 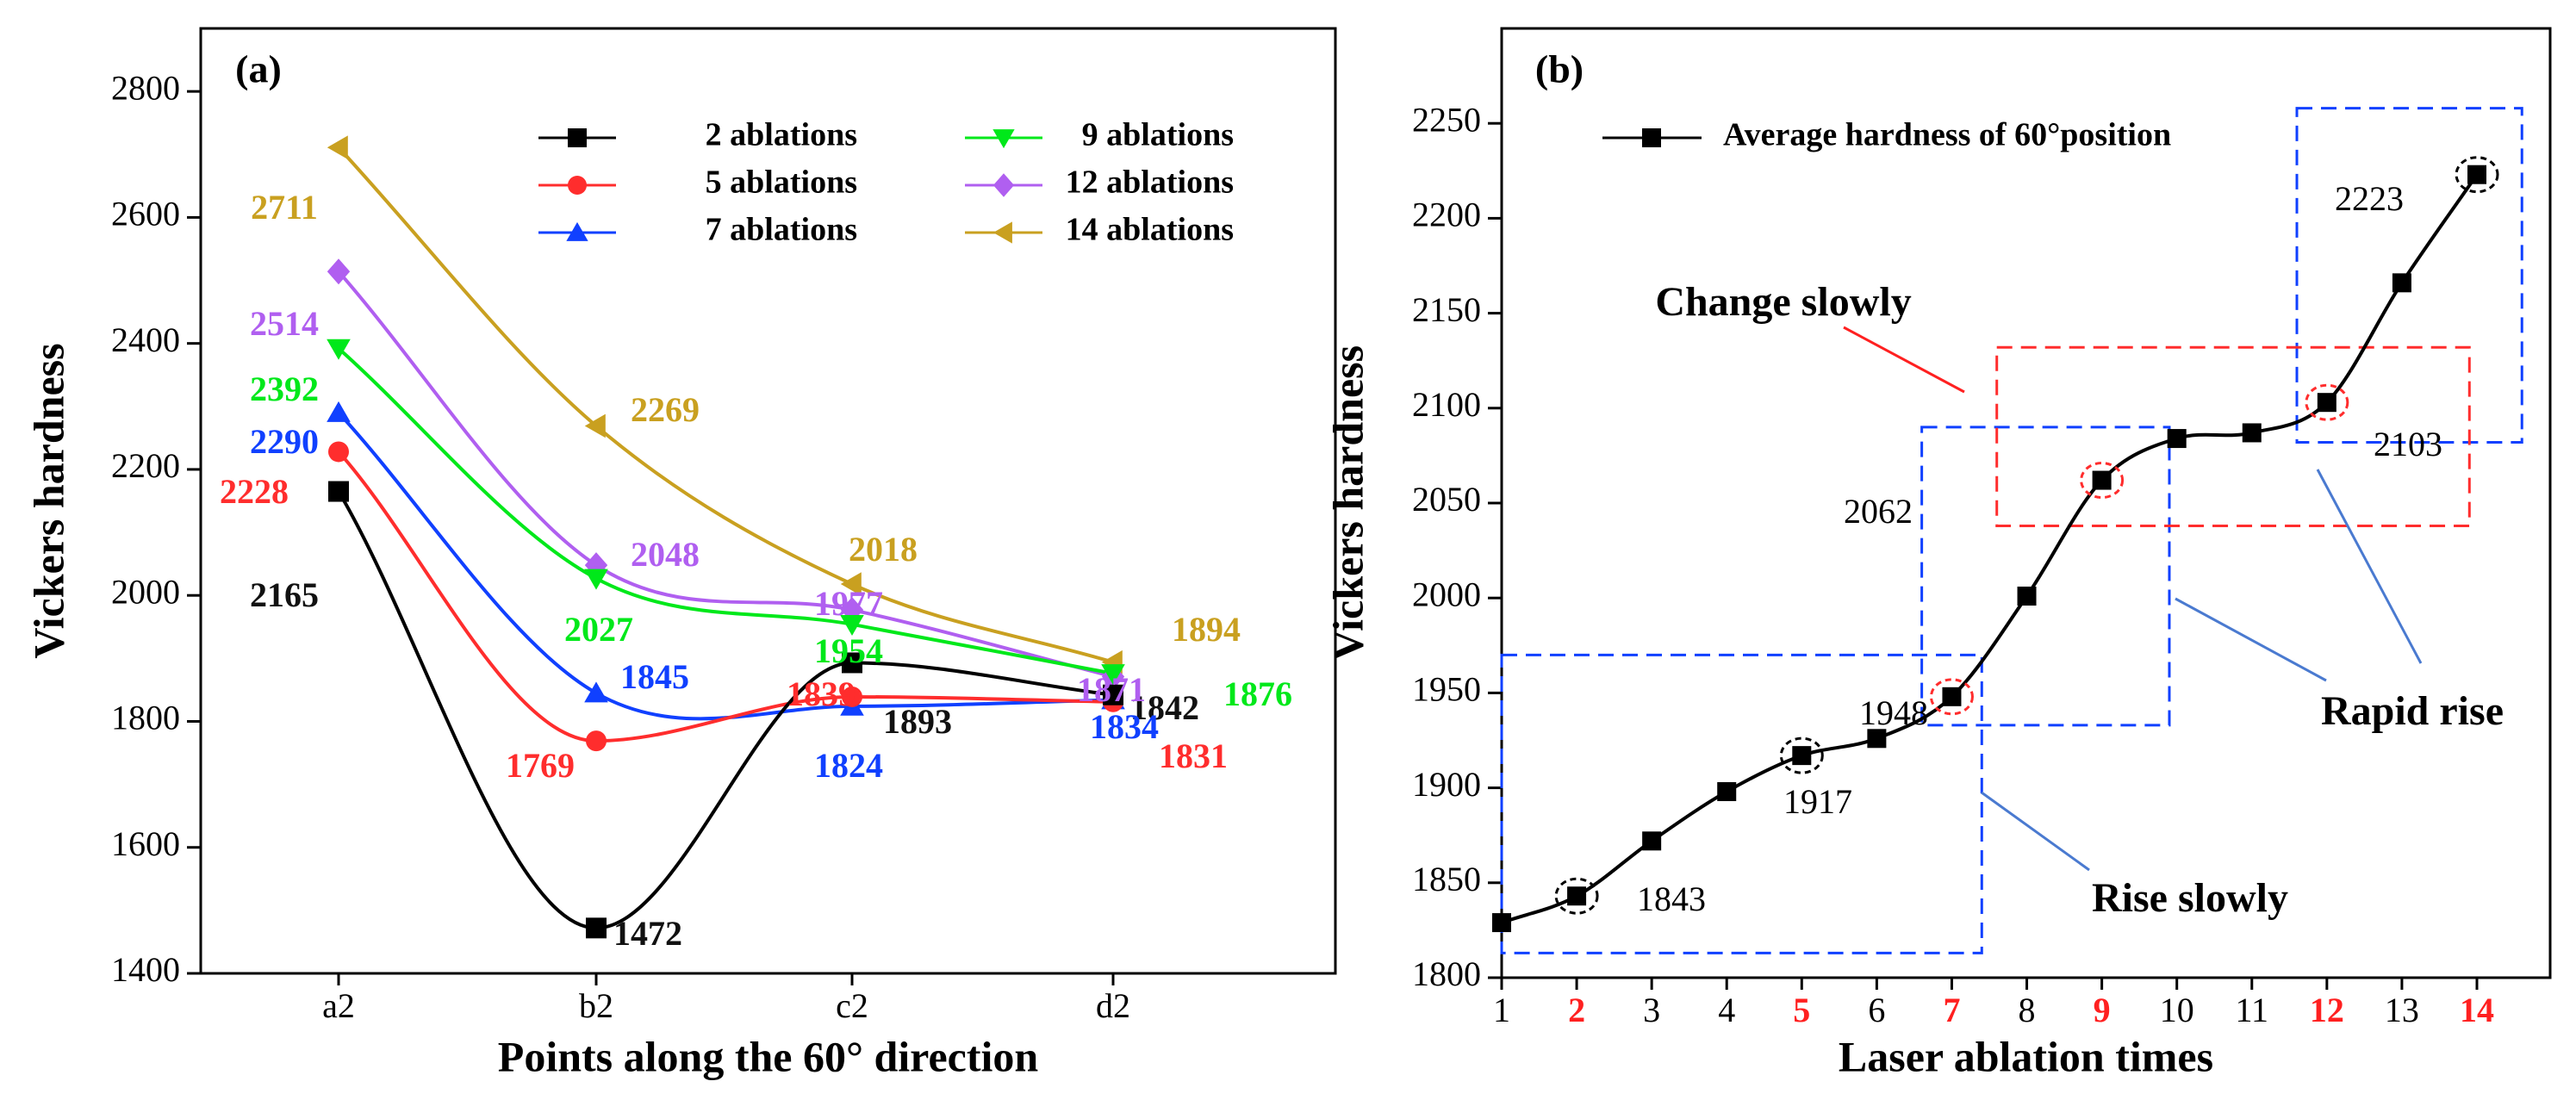 I want to click on legend-label-a: 14 ablations, so click(x=1150, y=230).